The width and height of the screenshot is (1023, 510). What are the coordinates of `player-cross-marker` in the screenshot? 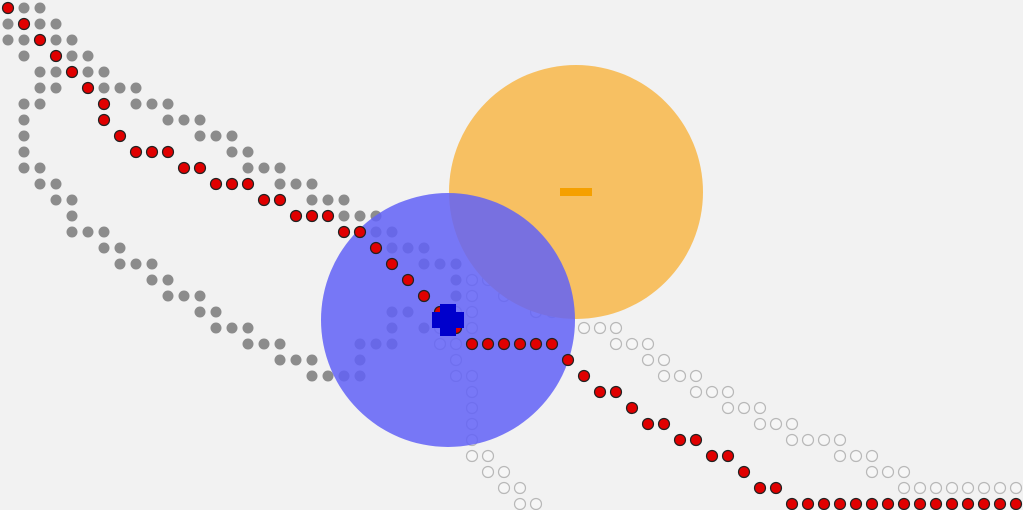 It's located at (448, 320).